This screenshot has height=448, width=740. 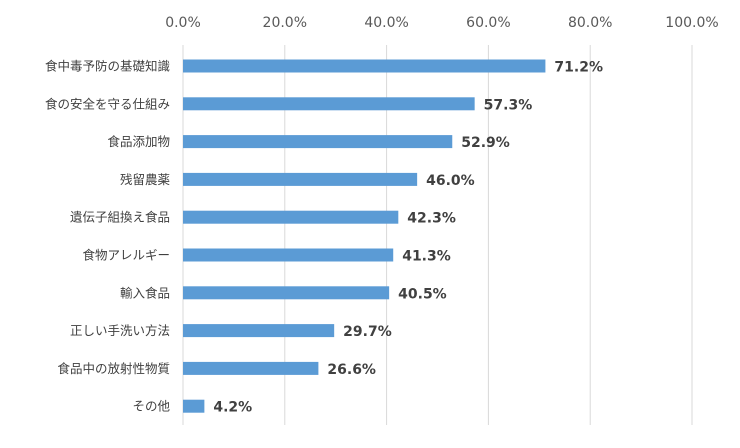 What do you see at coordinates (107, 103) in the screenshot?
I see `category-label-1: 食の安全を守る仕組み` at bounding box center [107, 103].